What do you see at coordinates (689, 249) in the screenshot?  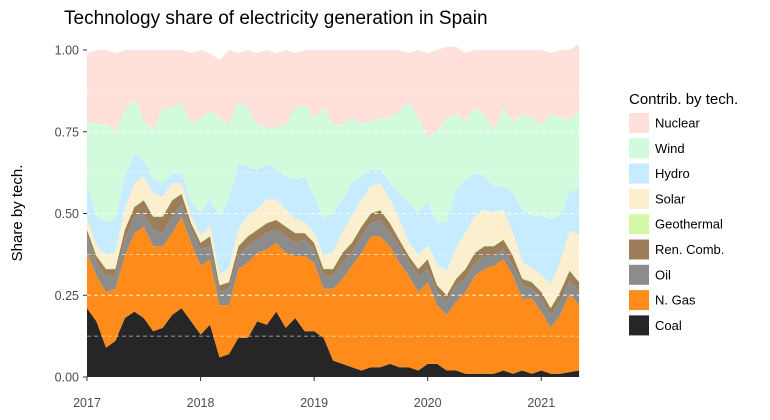 I see `legend-label: Ren. Comb.` at bounding box center [689, 249].